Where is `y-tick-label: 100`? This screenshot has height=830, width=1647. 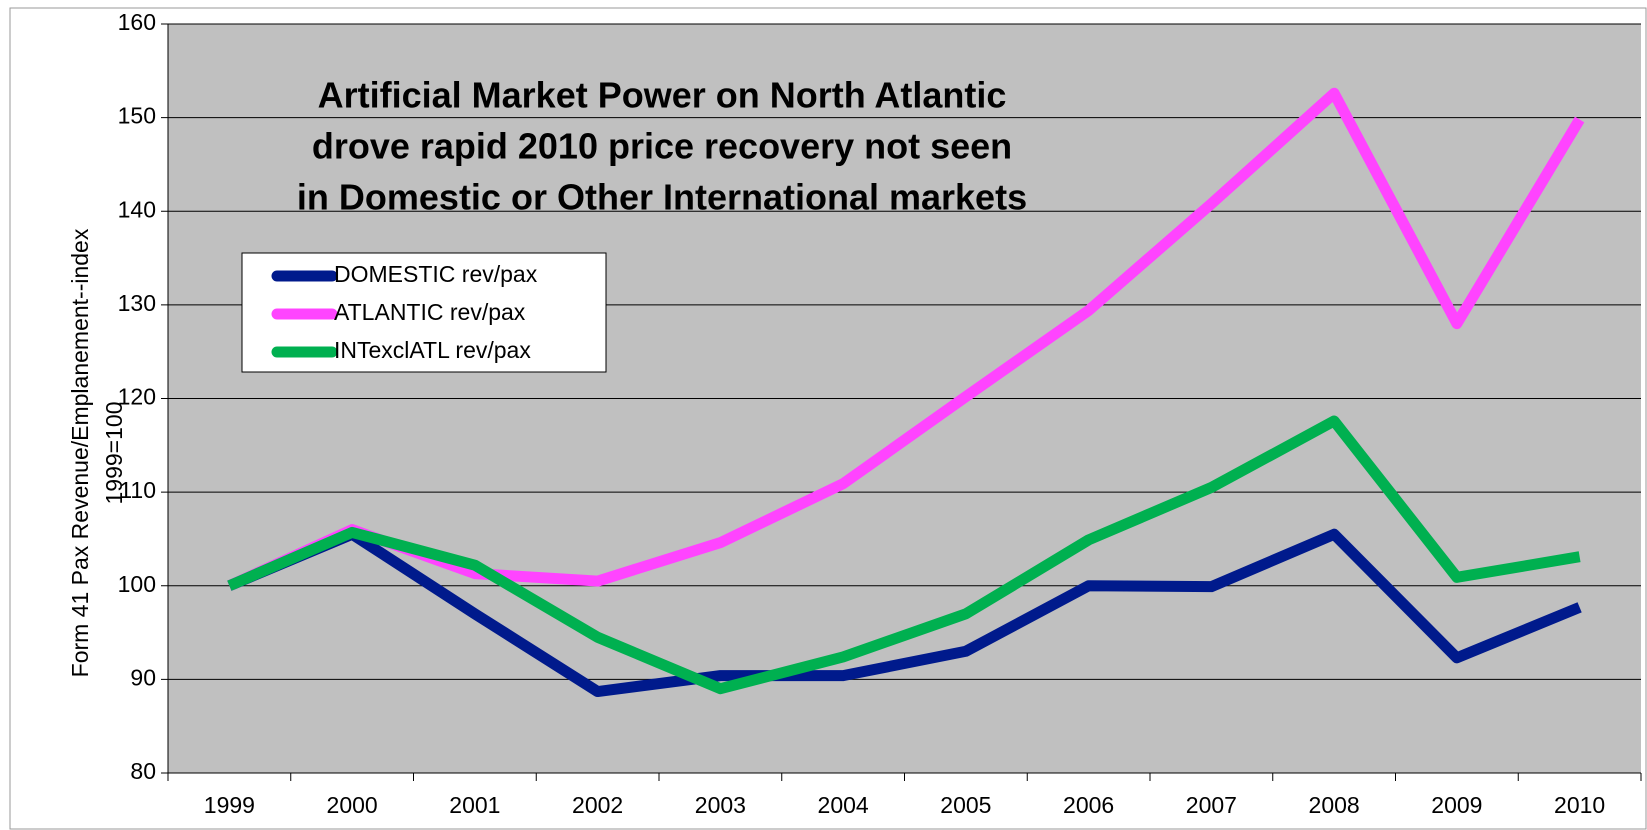
y-tick-label: 100 is located at coordinates (137, 584).